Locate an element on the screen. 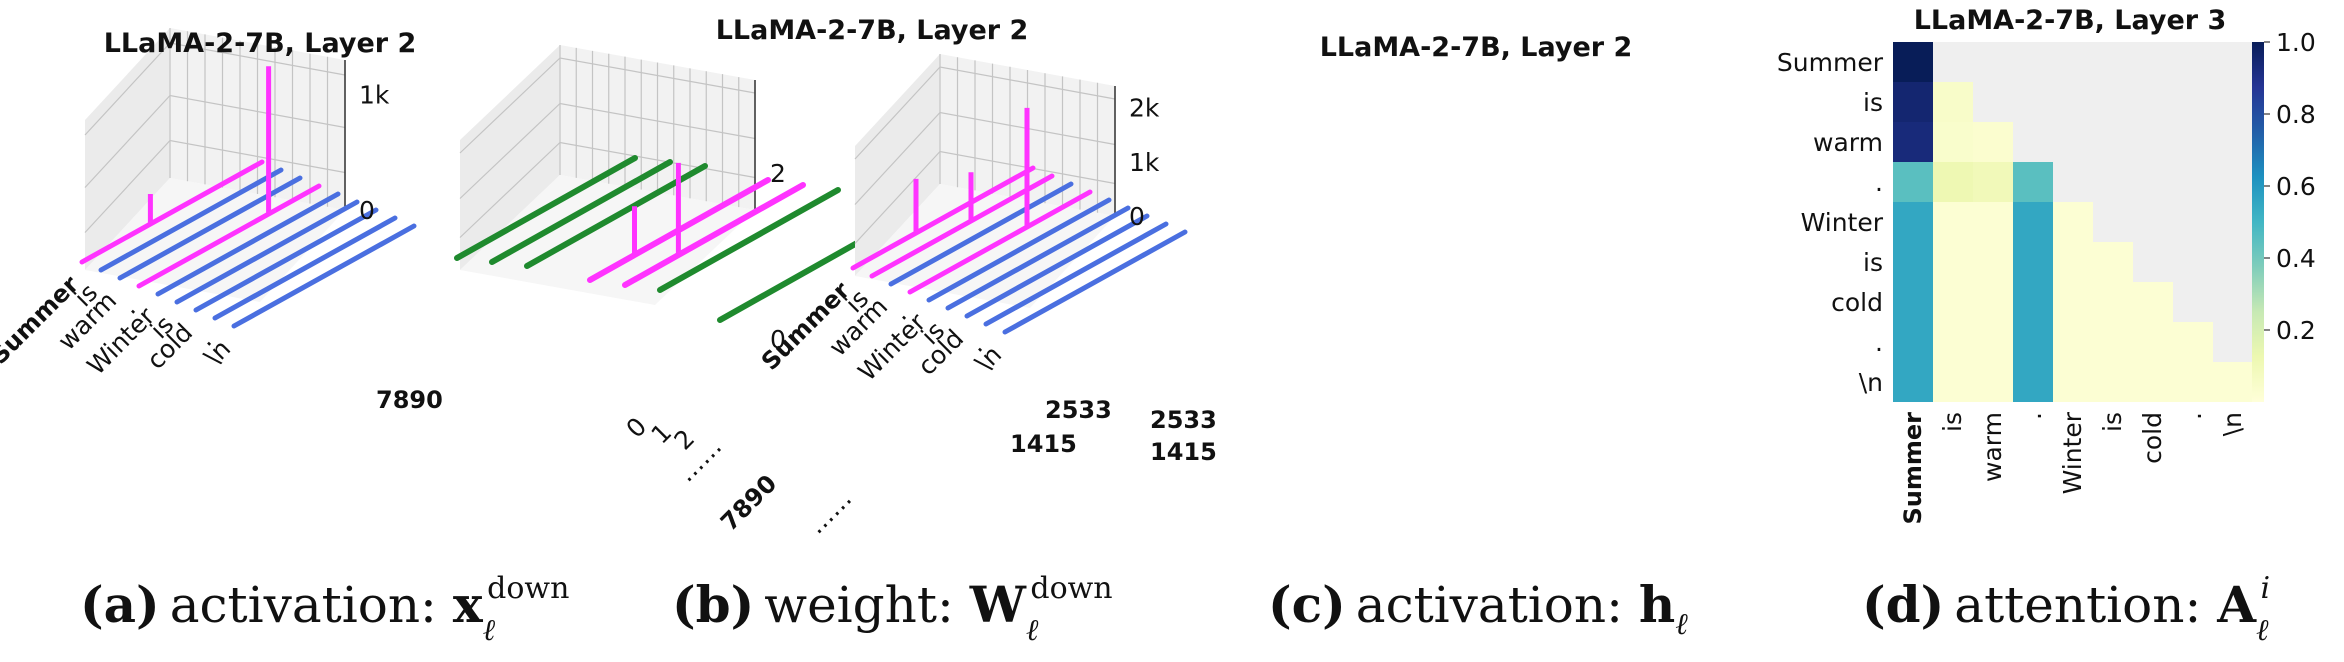  caption-a-math: x is located at coordinates (468, 604).